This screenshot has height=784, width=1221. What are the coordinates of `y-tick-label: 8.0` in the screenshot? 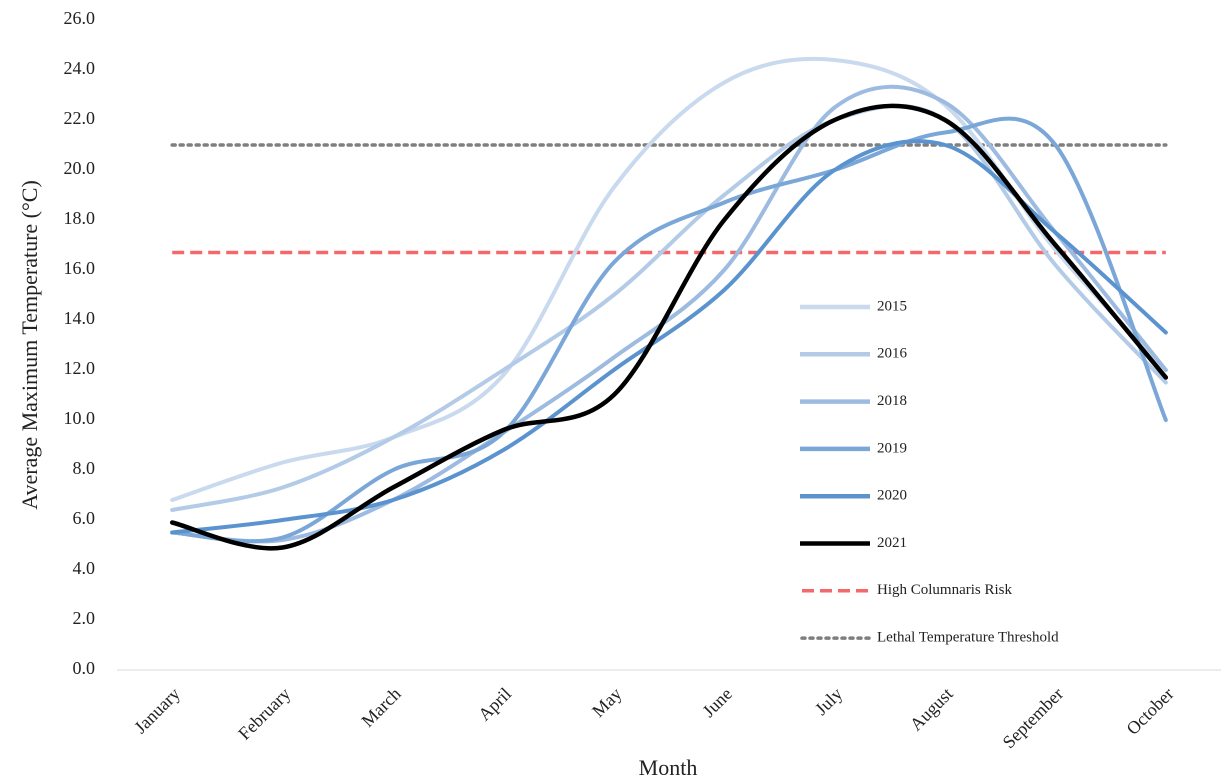 It's located at (84, 468).